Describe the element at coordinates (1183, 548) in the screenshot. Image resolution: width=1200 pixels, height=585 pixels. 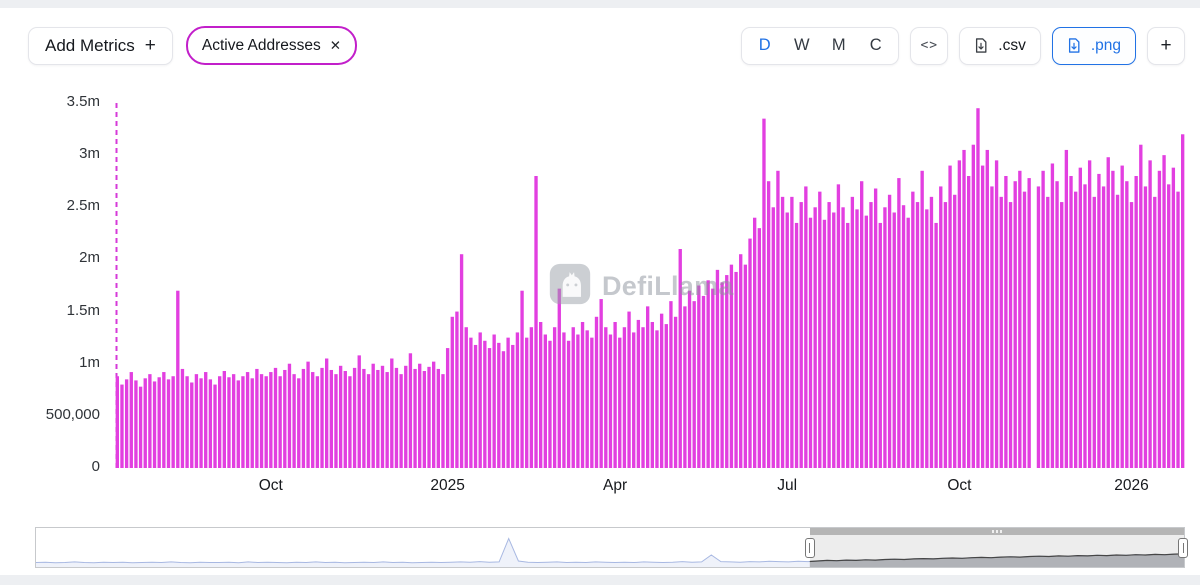
I see `navigator-right-handle` at that location.